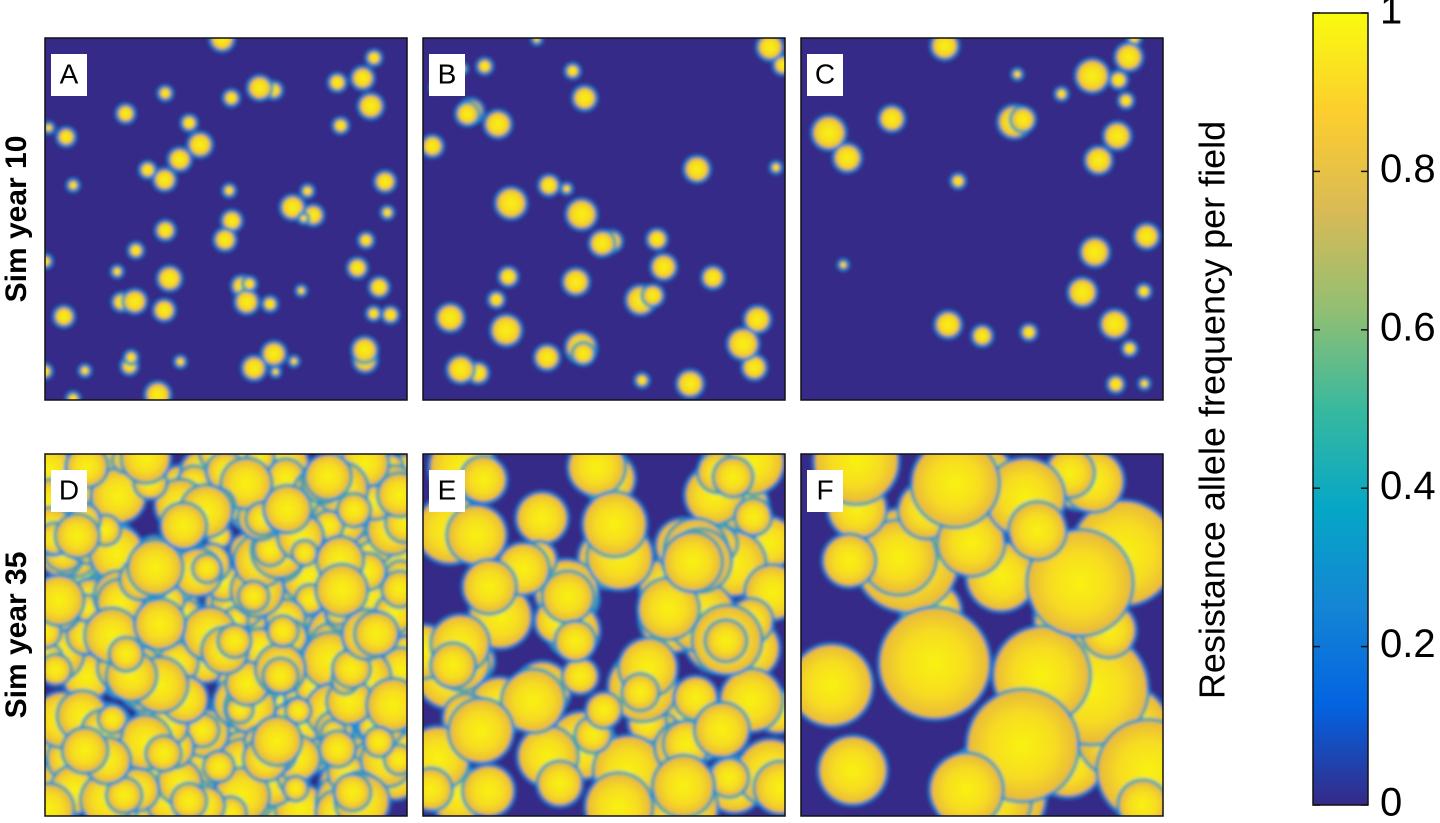  I want to click on panel-letter: F, so click(824, 489).